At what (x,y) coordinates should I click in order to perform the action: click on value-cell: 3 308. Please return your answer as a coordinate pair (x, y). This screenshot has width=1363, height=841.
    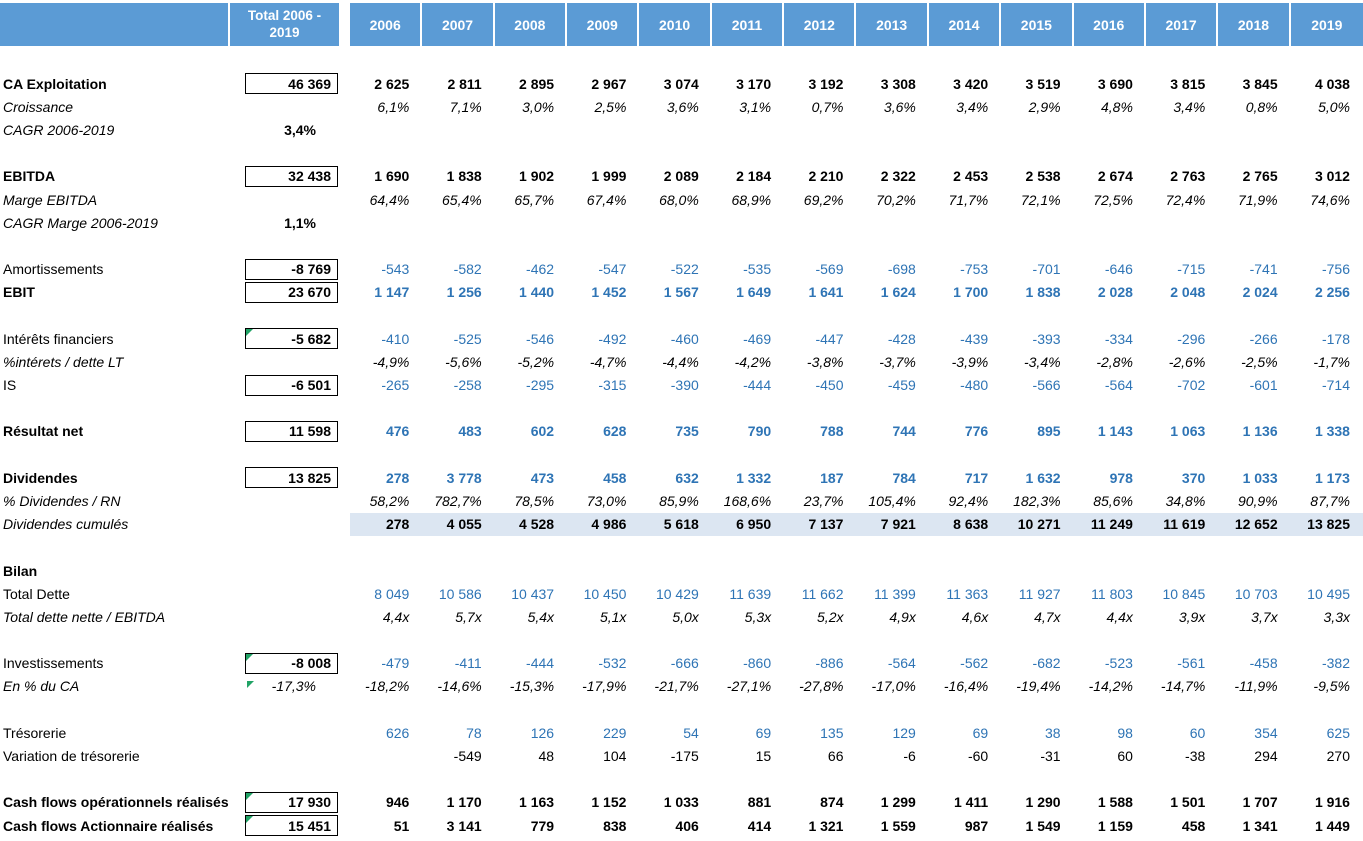
    Looking at the image, I should click on (898, 83).